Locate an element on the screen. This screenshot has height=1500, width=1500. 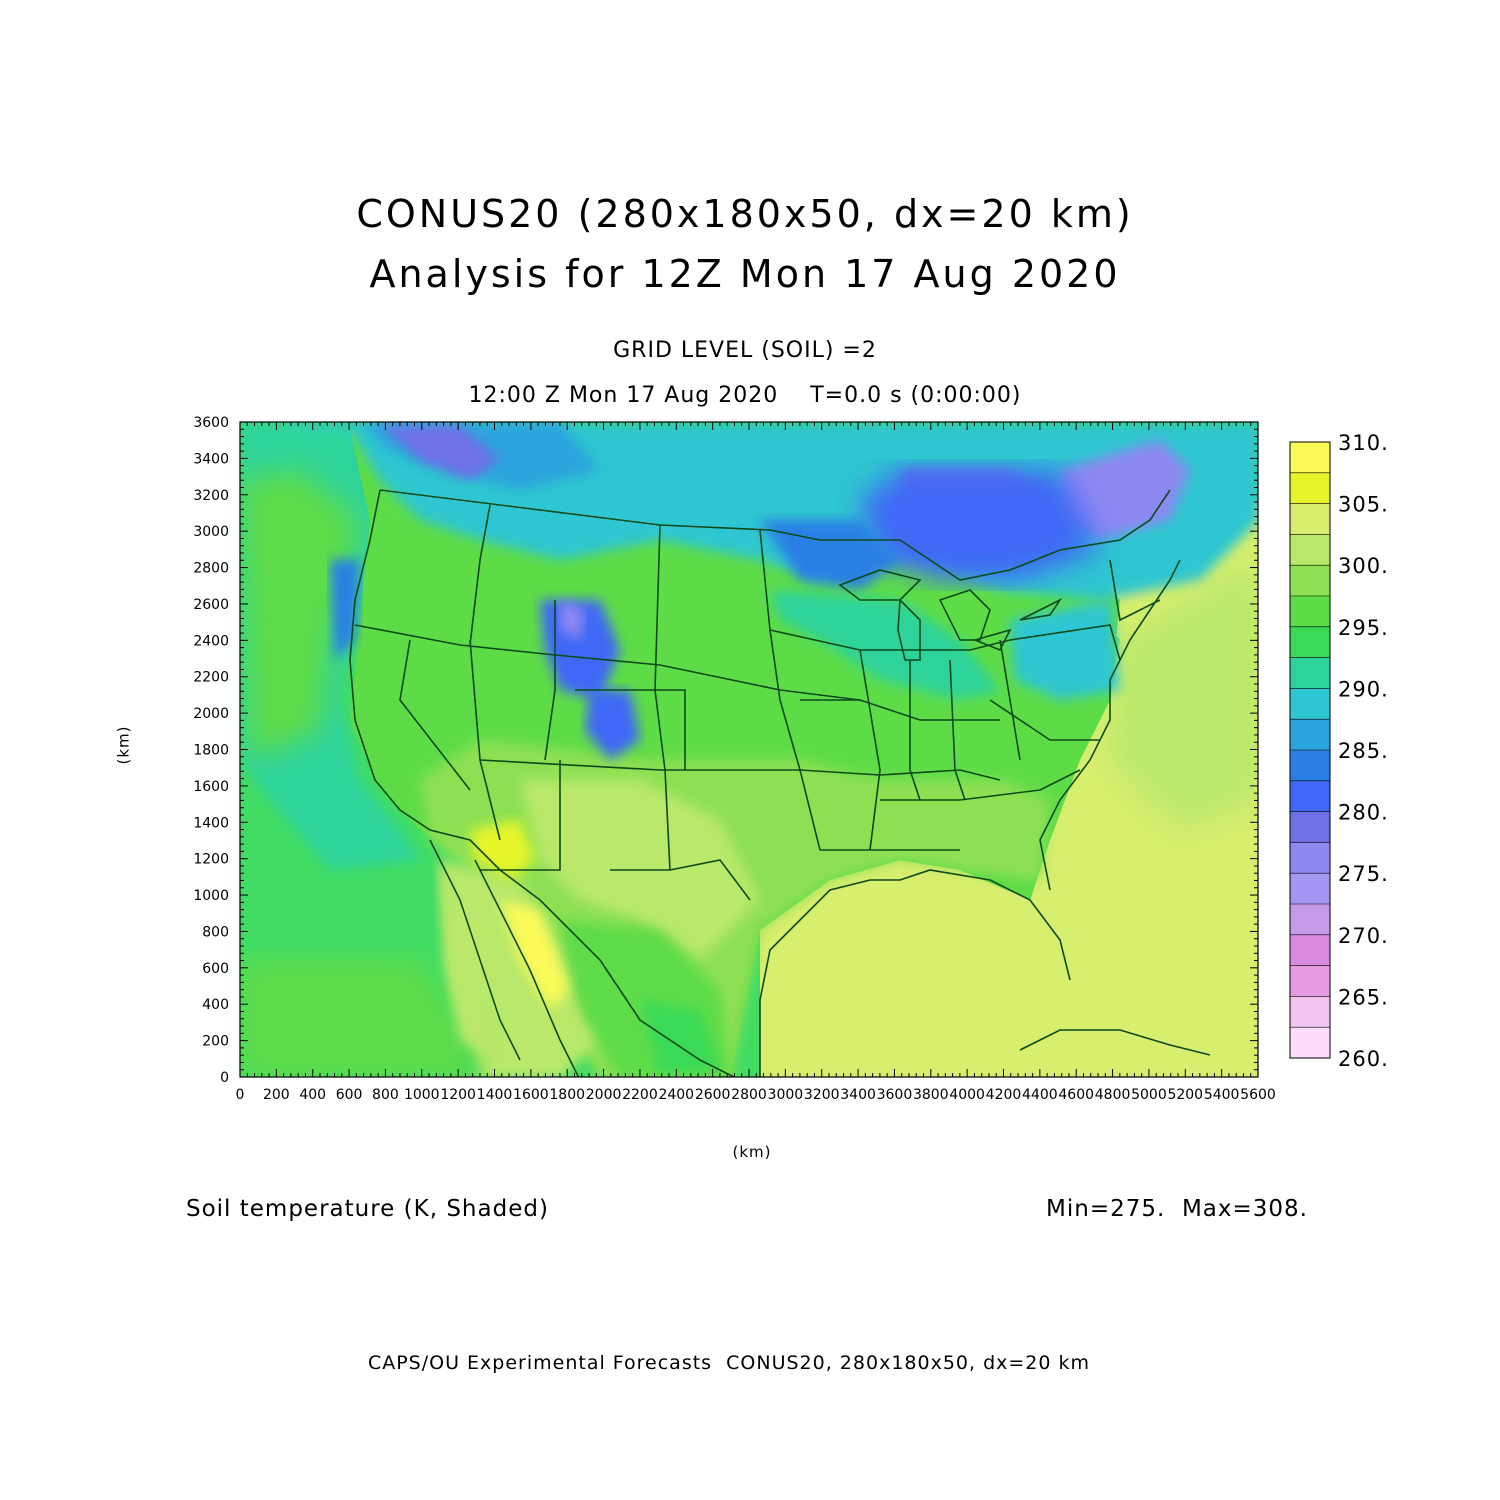
y-axis-unit-label: (km) is located at coordinates (123, 745).